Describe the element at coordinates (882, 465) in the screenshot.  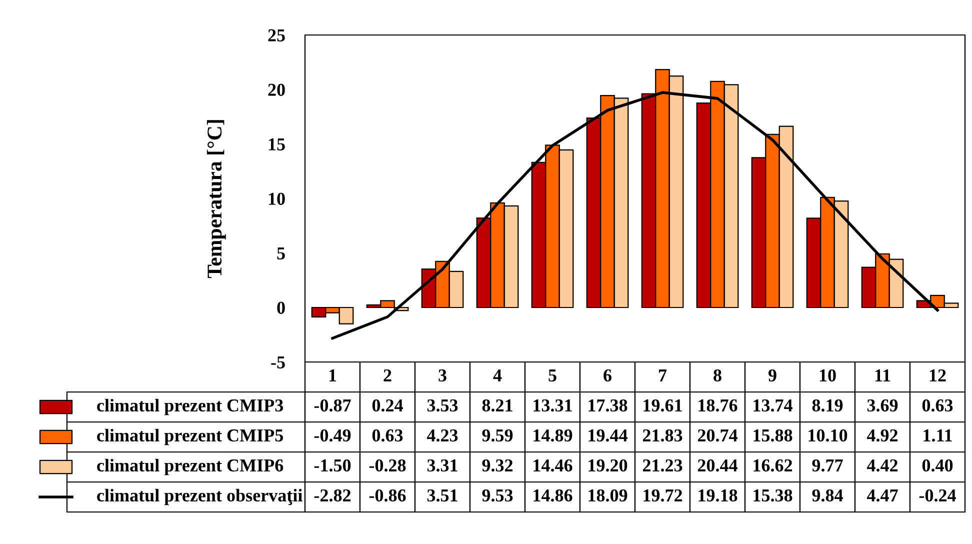
I see `data-label: 4.42` at that location.